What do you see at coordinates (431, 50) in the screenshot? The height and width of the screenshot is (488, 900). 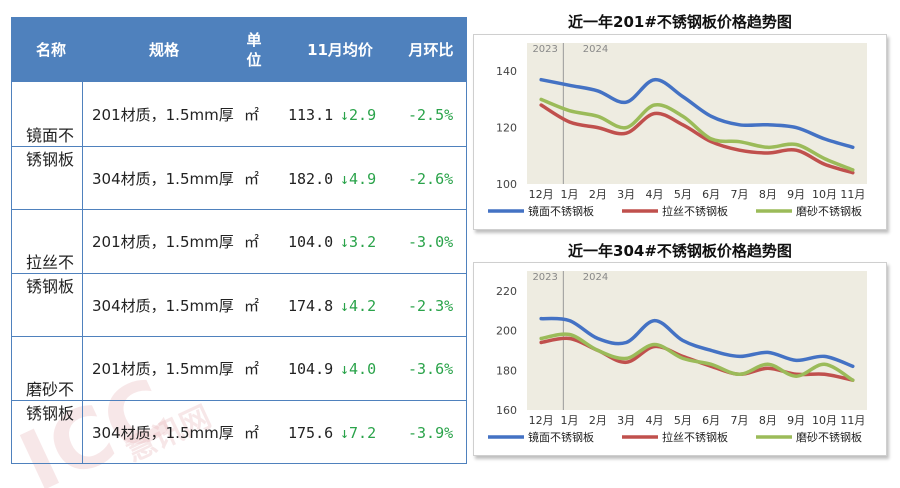 I see `header-mom: 月环比` at bounding box center [431, 50].